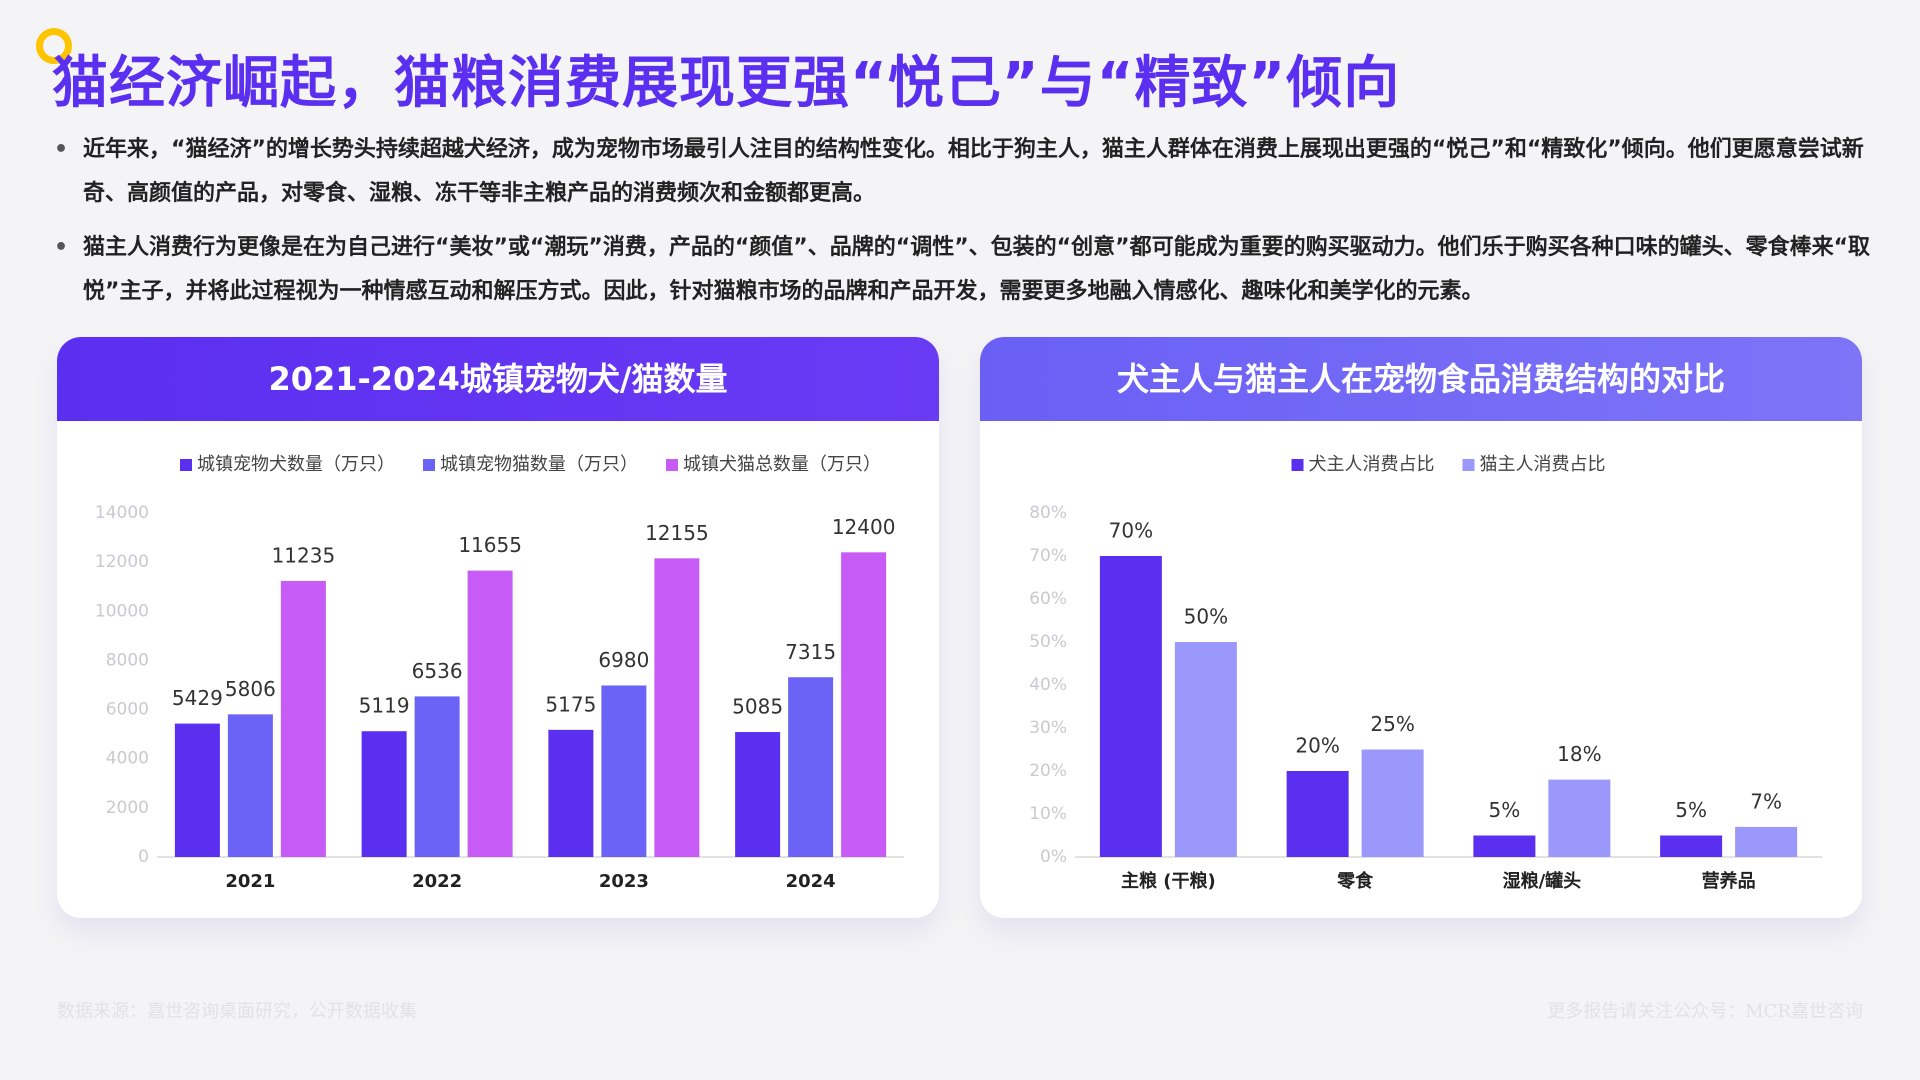 This screenshot has width=1920, height=1080. Describe the element at coordinates (1168, 881) in the screenshot. I see `x-tick-label: 主粮 (干粮)` at that location.